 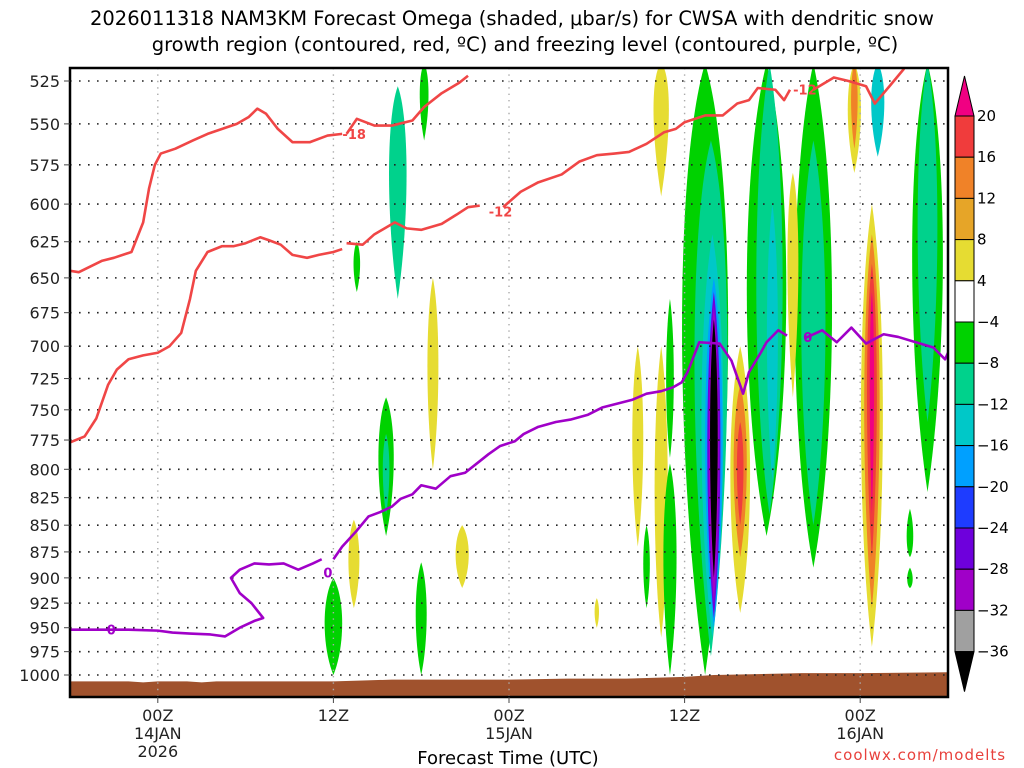 What do you see at coordinates (44, 410) in the screenshot?
I see `y-tick-label: 750` at bounding box center [44, 410].